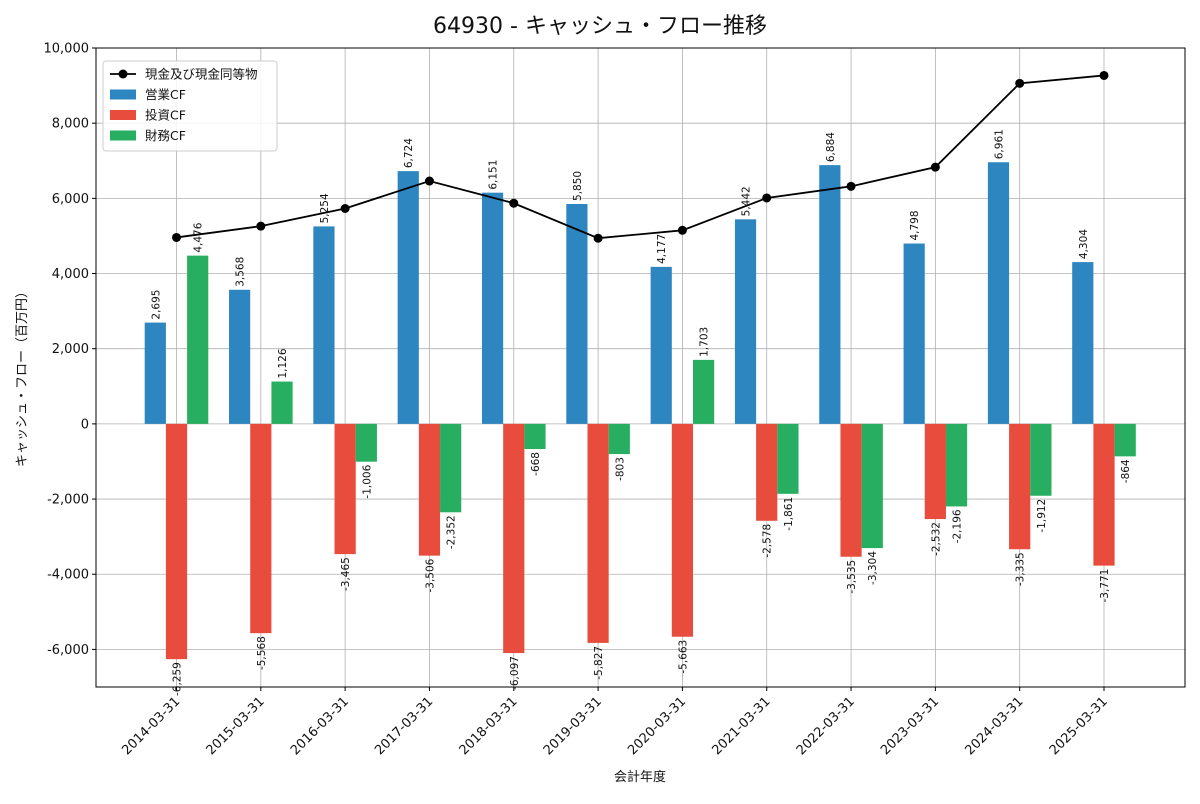 The image size is (1200, 804). I want to click on bar-value-label: -2,532, so click(936, 539).